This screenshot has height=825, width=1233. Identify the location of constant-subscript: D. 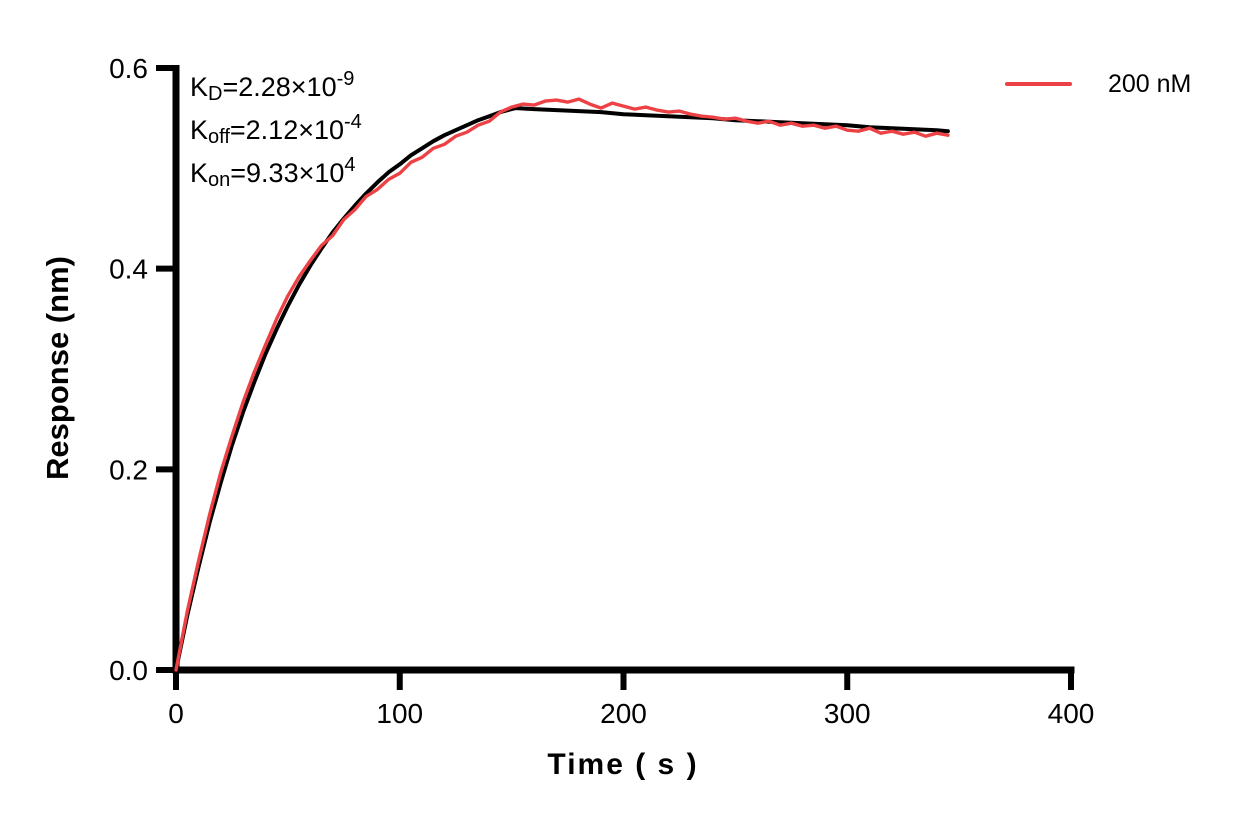
(215, 94).